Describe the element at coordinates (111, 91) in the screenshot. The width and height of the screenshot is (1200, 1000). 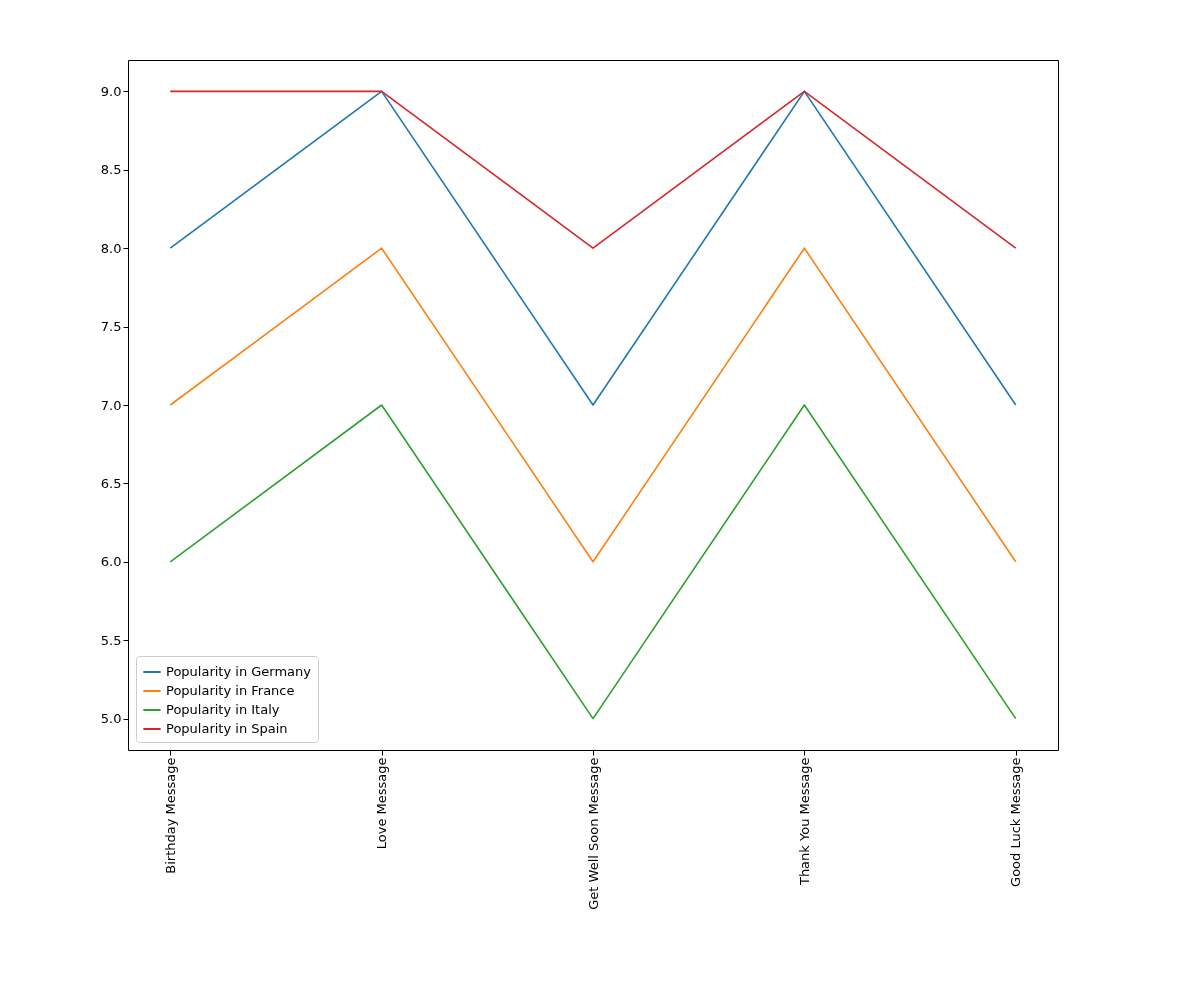
I see `y-tick-label: 9.0` at that location.